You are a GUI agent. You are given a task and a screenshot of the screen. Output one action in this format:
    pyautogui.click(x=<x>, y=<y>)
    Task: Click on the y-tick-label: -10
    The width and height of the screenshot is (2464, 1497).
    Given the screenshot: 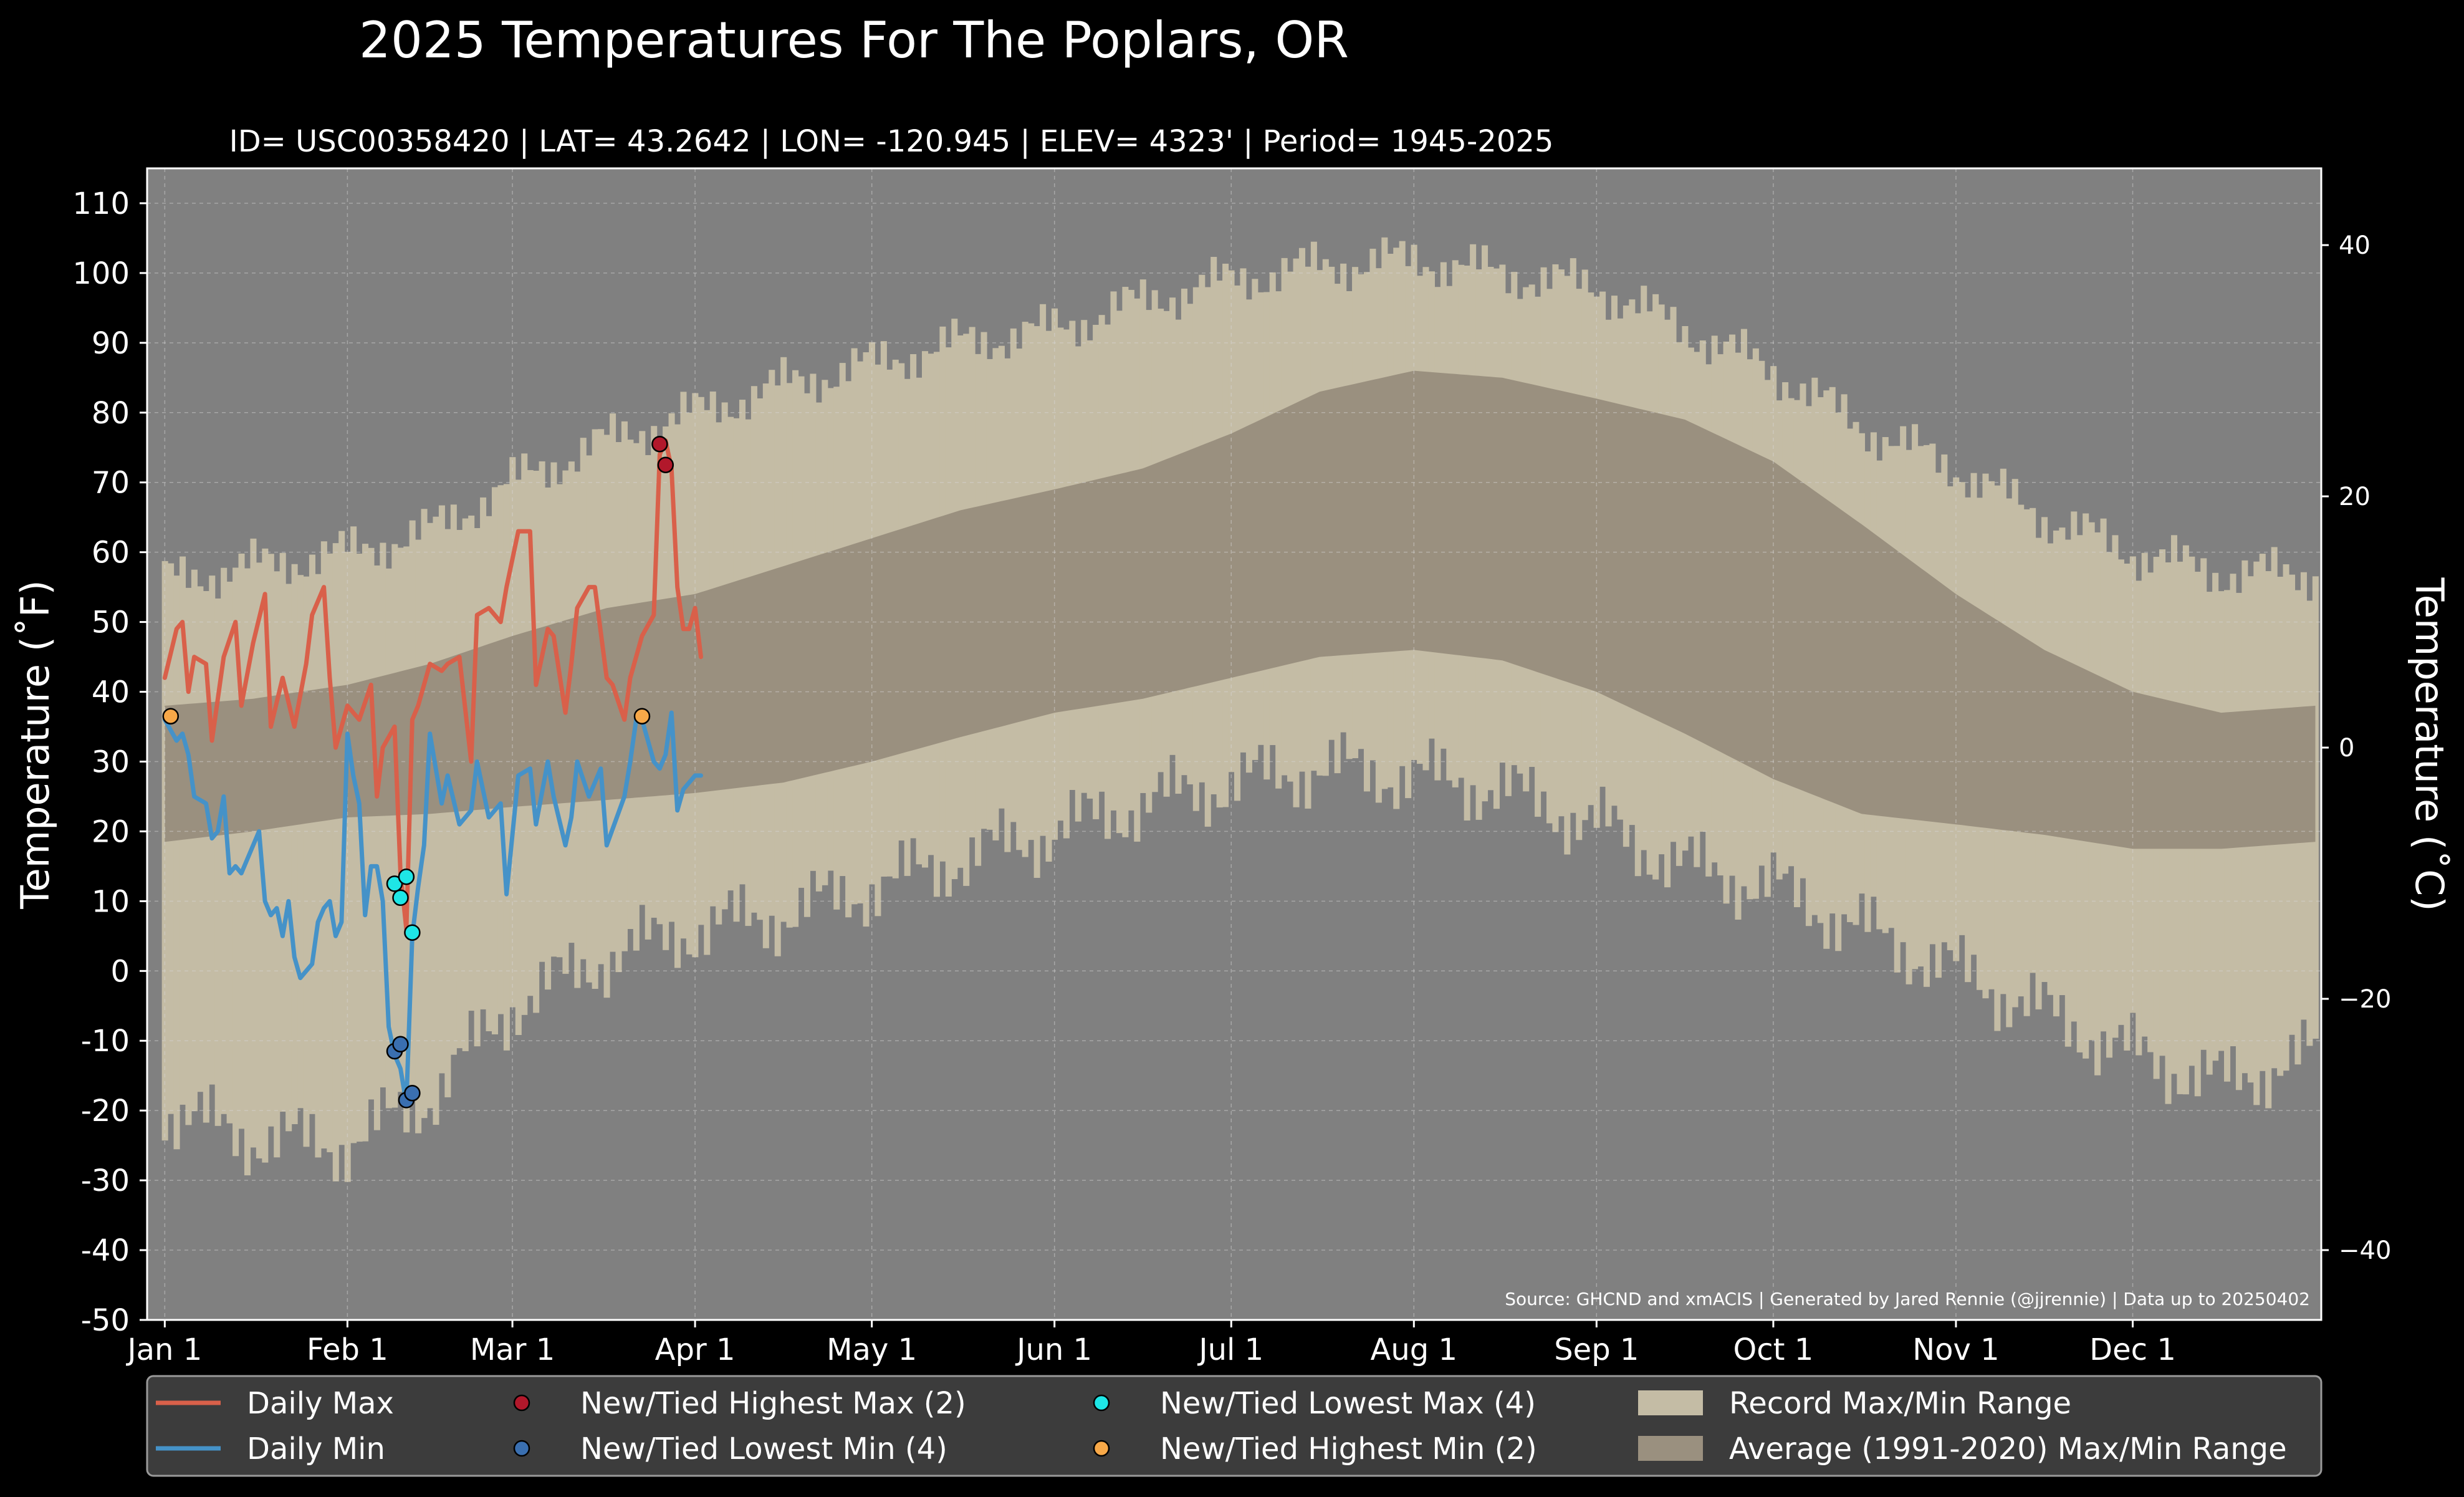 What is the action you would take?
    pyautogui.click(x=105, y=1041)
    